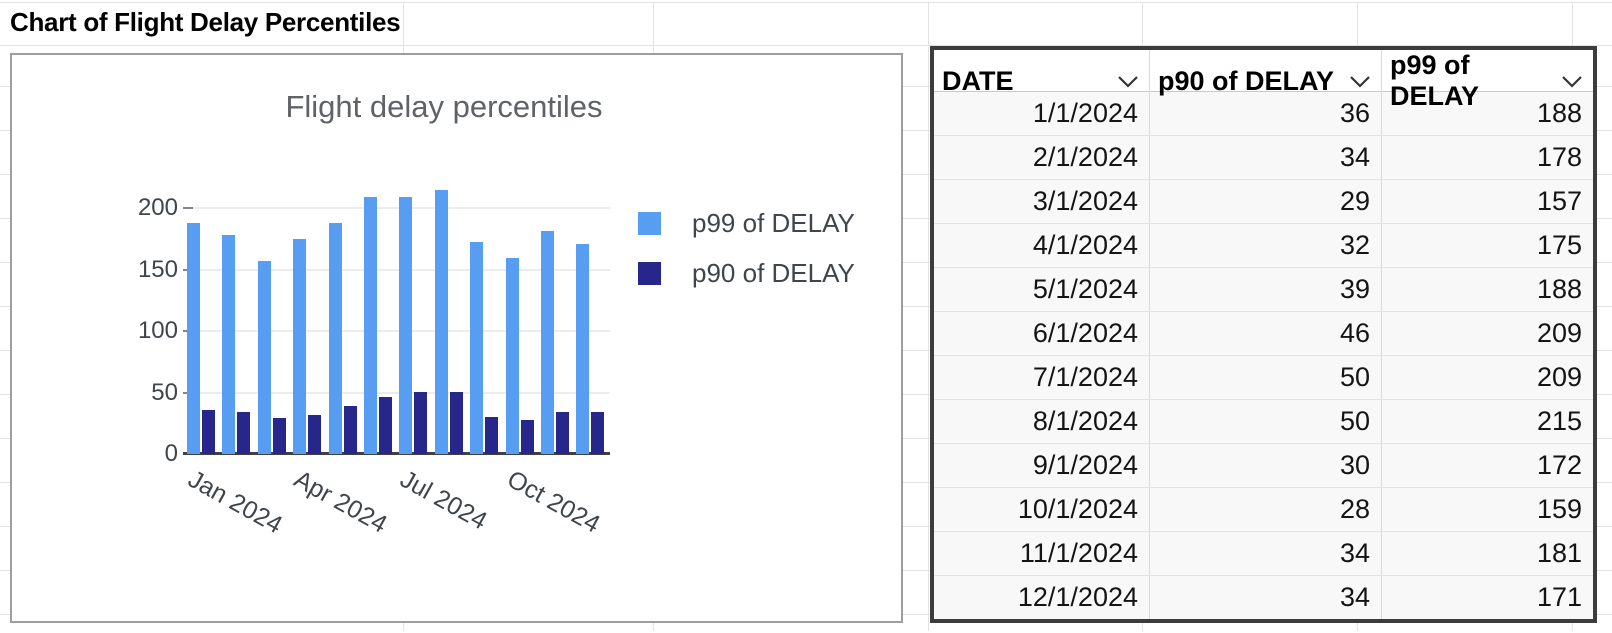 The height and width of the screenshot is (633, 1612). I want to click on x-axis-label: Jan 2024, so click(235, 502).